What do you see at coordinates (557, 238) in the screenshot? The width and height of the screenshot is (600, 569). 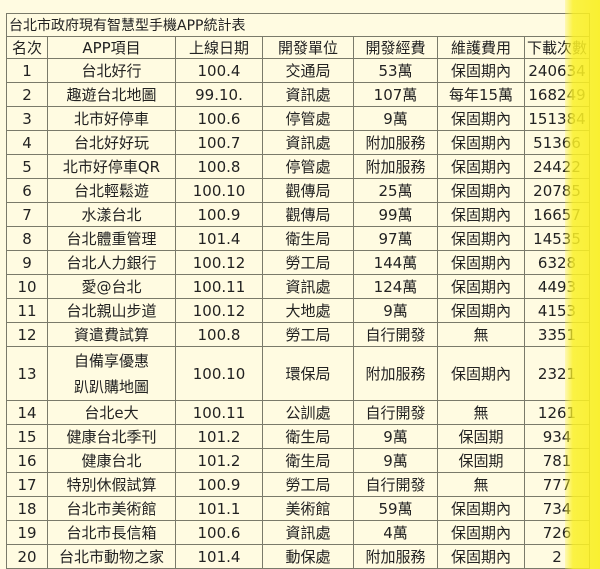 I see `cell-downloads: 14535` at bounding box center [557, 238].